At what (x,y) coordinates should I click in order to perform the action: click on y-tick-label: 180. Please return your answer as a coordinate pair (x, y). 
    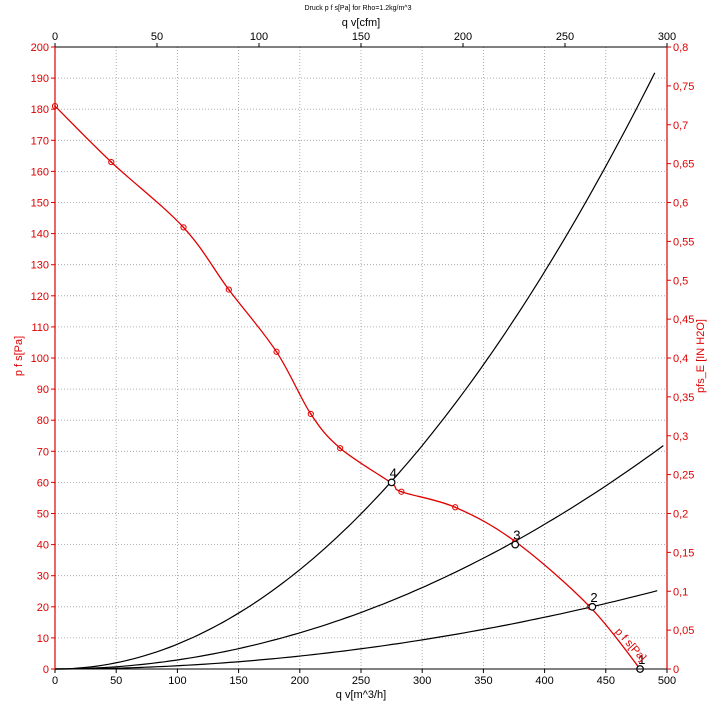
    Looking at the image, I should click on (40, 110).